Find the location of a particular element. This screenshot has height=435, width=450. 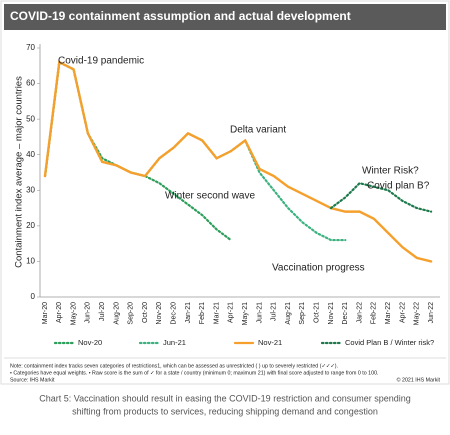

x-tick-label: Feb-21 is located at coordinates (202, 313).